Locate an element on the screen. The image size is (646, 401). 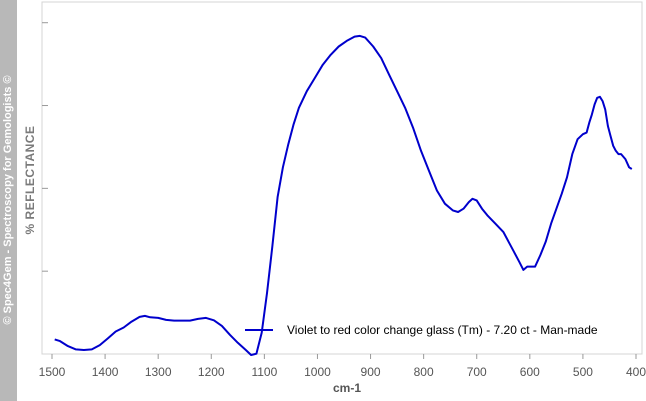
x-tick-label: 400 is located at coordinates (636, 372).